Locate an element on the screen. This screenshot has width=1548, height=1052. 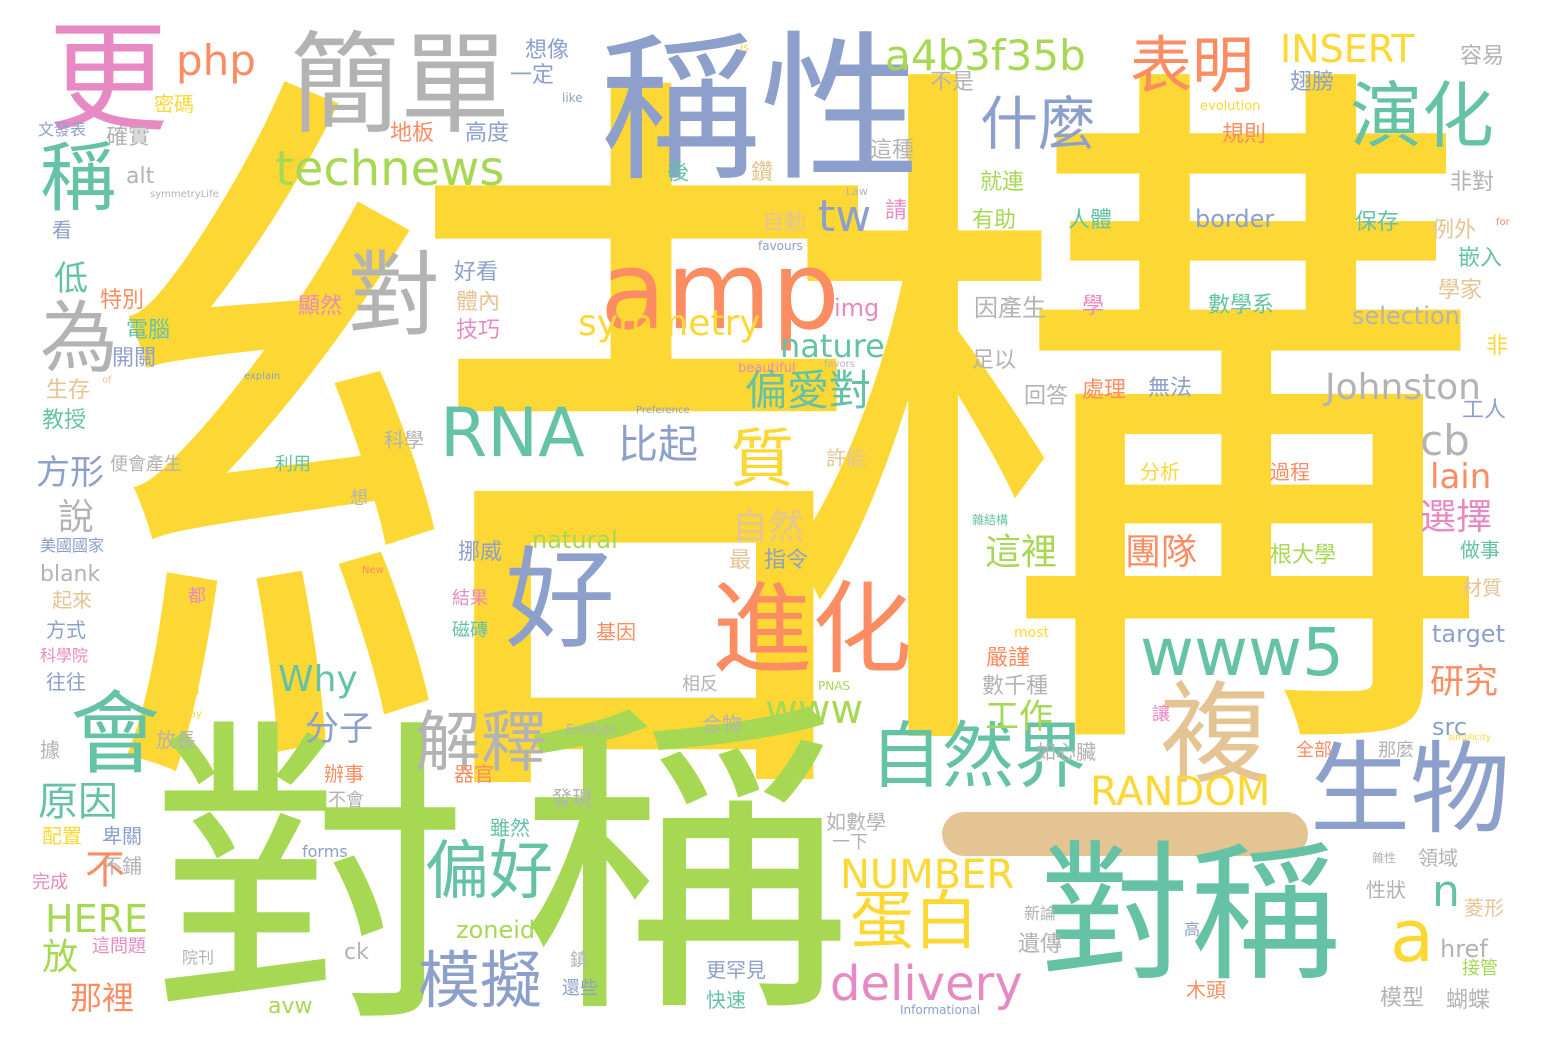
word-avw: avw is located at coordinates (290, 1006).